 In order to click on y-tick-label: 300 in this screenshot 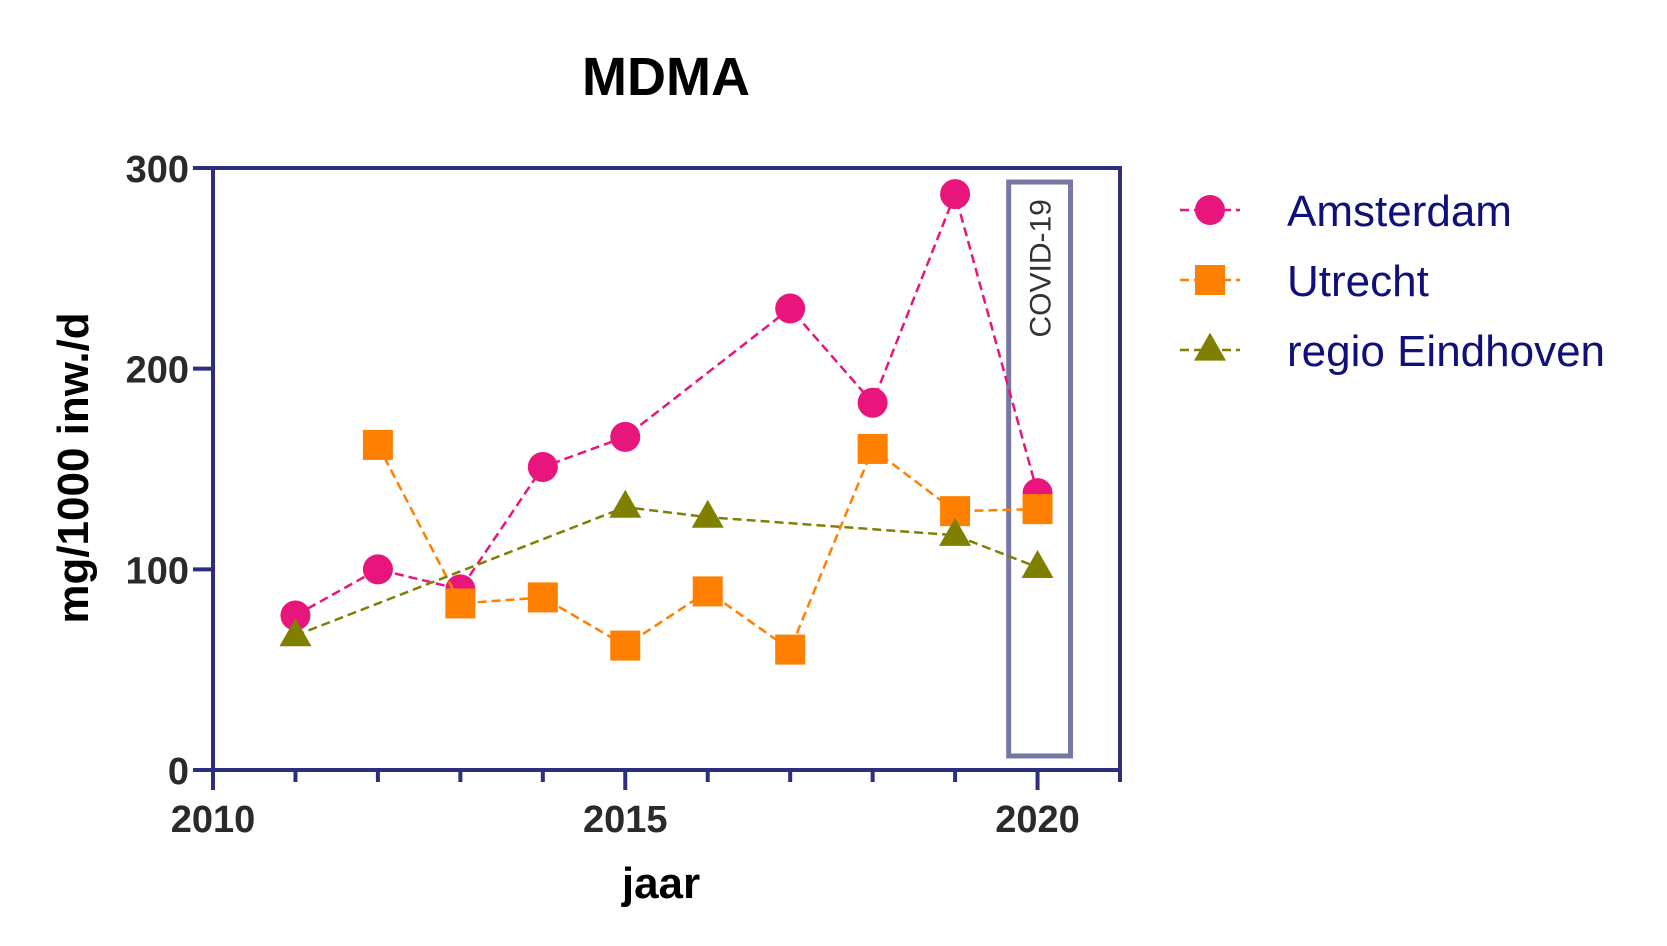, I will do `click(157, 170)`.